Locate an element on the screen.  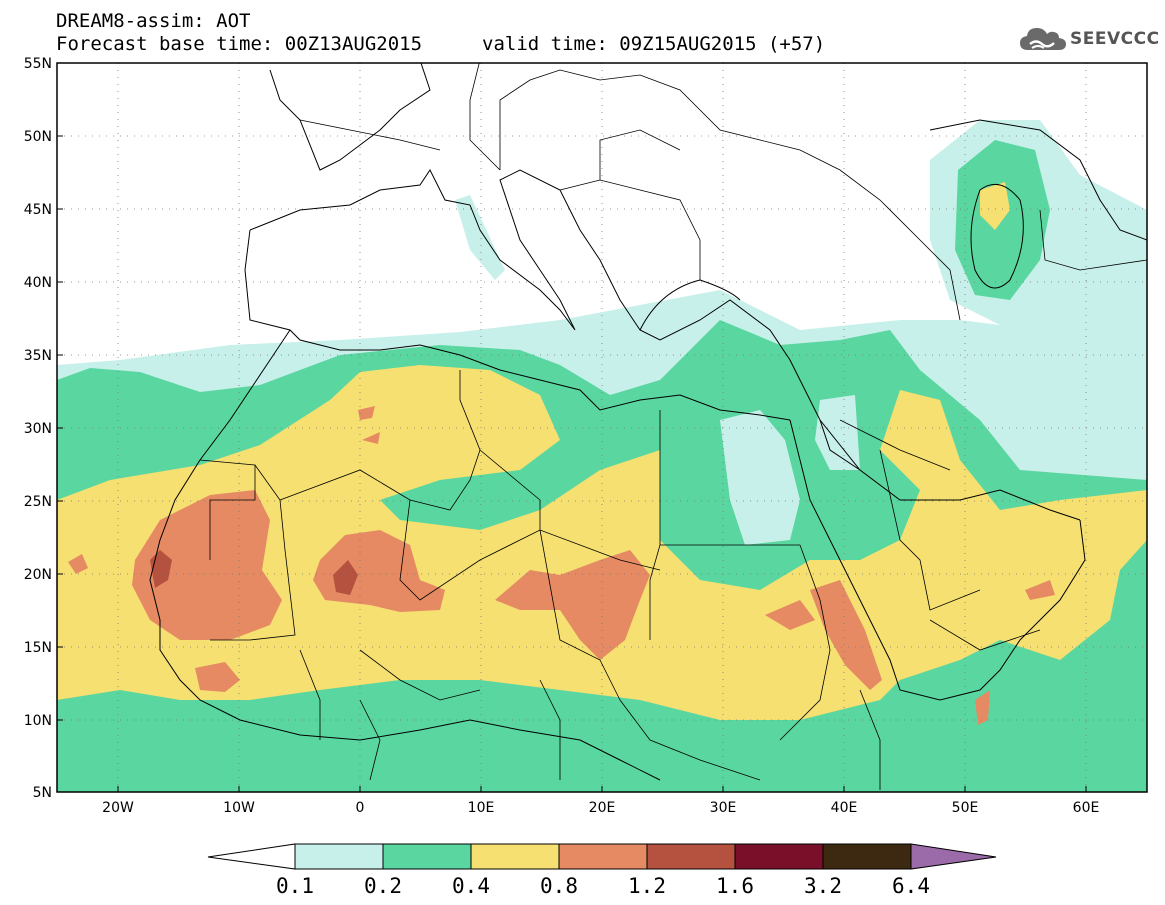
seevccc-logo: SEEVCCC is located at coordinates (1089, 41).